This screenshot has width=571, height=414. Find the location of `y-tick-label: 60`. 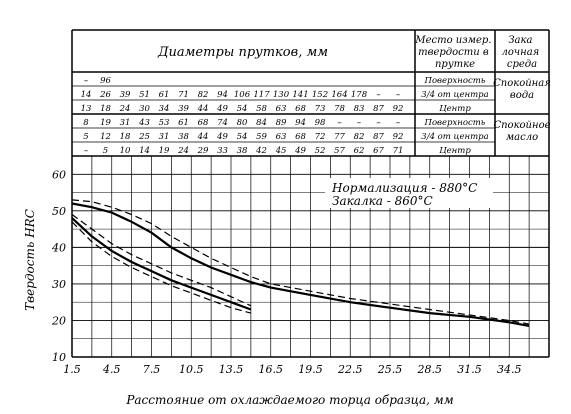

y-tick-label: 60 is located at coordinates (59, 174).